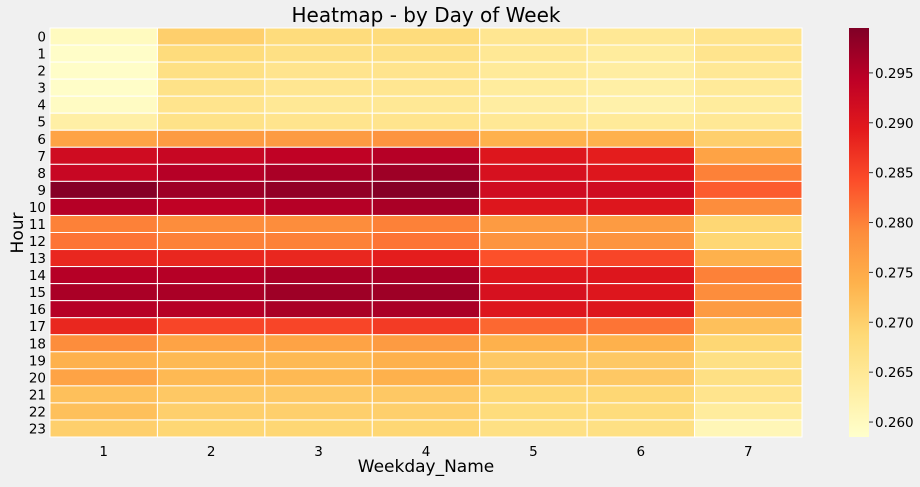 The height and width of the screenshot is (487, 920). Describe the element at coordinates (426, 15) in the screenshot. I see `chart-title: Heatmap - by Day of Week` at that location.